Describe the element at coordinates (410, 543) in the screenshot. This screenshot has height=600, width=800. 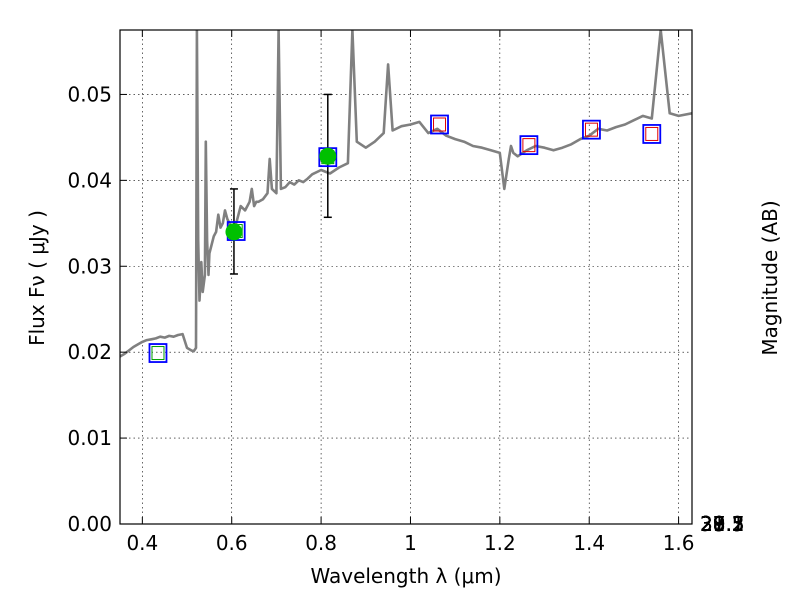
I see `x-tick-label: 1` at that location.